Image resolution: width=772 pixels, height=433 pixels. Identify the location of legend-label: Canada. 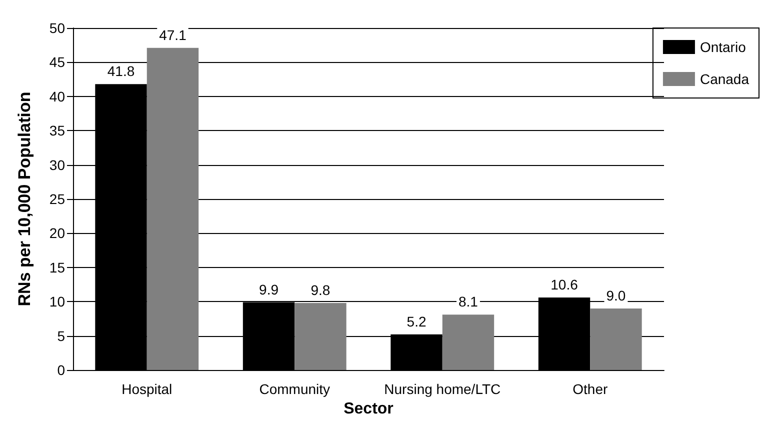
(725, 79).